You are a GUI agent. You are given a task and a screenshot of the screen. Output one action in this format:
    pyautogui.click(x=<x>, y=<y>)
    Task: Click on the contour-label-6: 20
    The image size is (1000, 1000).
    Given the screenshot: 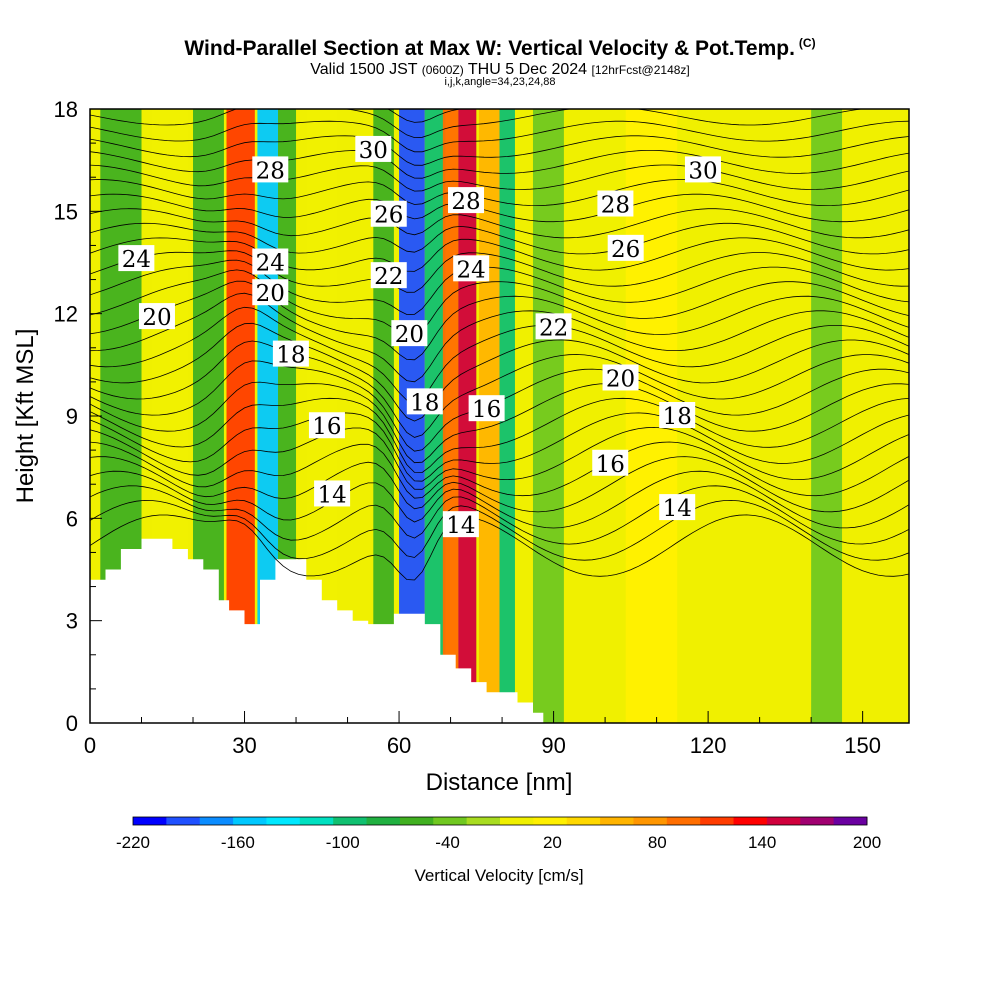 What is the action you would take?
    pyautogui.click(x=270, y=294)
    